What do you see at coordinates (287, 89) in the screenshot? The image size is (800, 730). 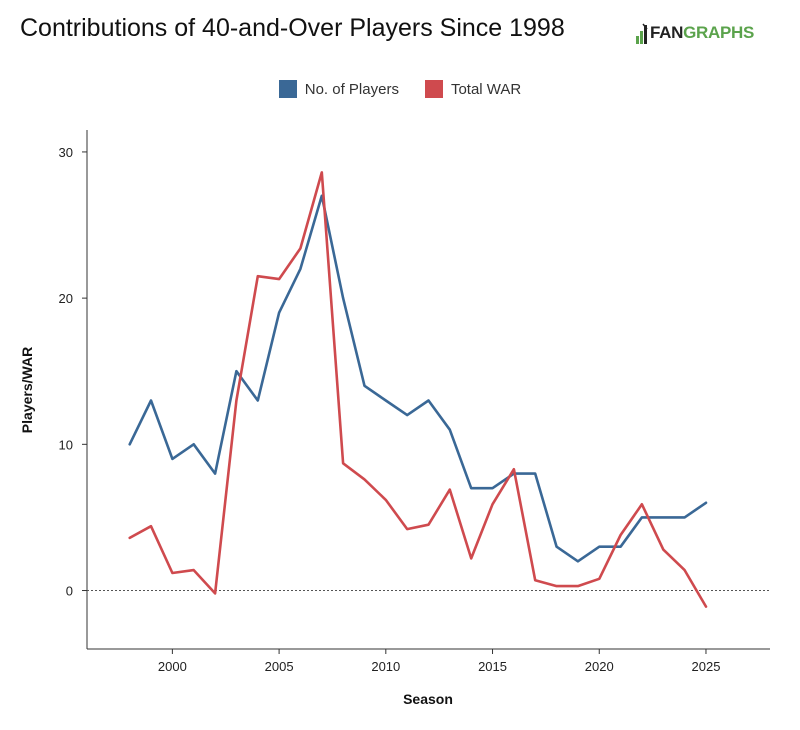 I see `legend-swatch-players` at bounding box center [287, 89].